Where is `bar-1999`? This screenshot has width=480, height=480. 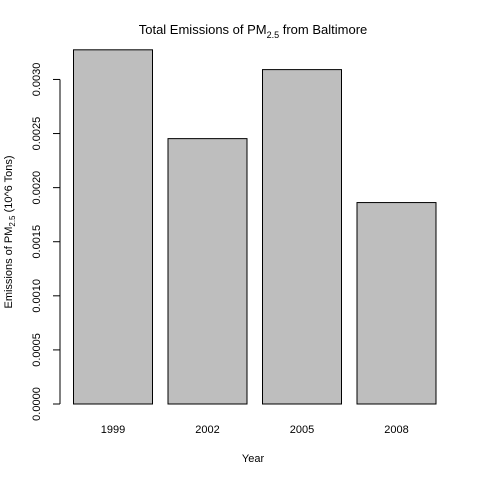 bar-1999 is located at coordinates (113, 227).